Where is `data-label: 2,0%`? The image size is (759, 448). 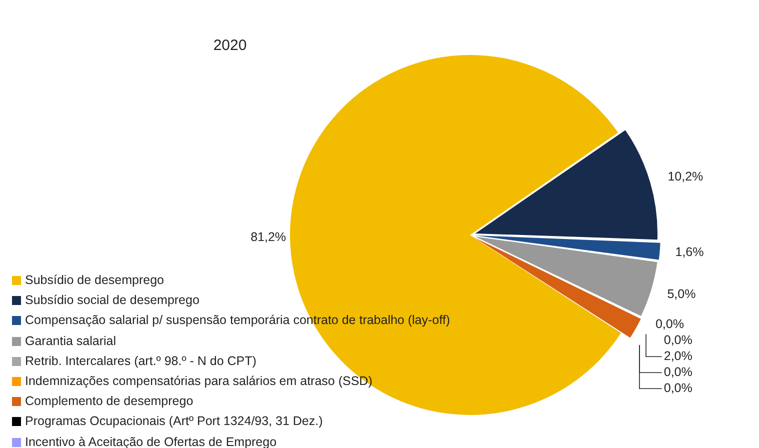
data-label: 2,0% is located at coordinates (678, 356).